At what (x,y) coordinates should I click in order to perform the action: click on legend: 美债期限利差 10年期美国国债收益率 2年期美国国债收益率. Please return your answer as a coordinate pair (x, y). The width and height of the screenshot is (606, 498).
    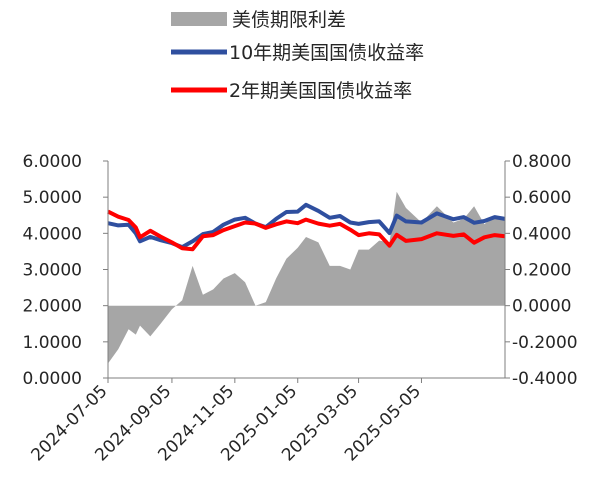
    Looking at the image, I should click on (297, 55).